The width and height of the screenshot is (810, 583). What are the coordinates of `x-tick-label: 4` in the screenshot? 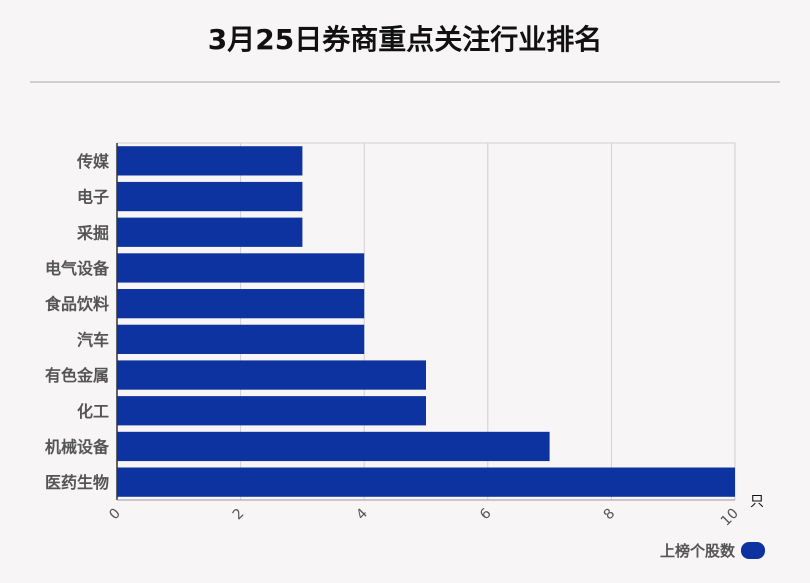 It's located at (362, 514).